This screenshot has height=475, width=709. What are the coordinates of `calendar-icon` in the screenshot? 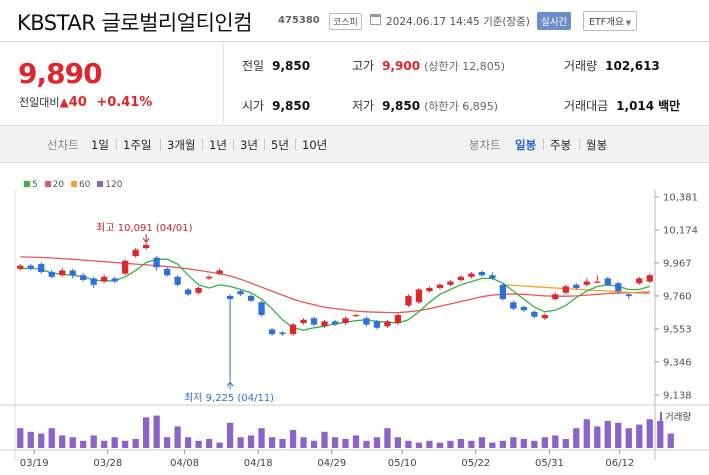 It's located at (375, 19).